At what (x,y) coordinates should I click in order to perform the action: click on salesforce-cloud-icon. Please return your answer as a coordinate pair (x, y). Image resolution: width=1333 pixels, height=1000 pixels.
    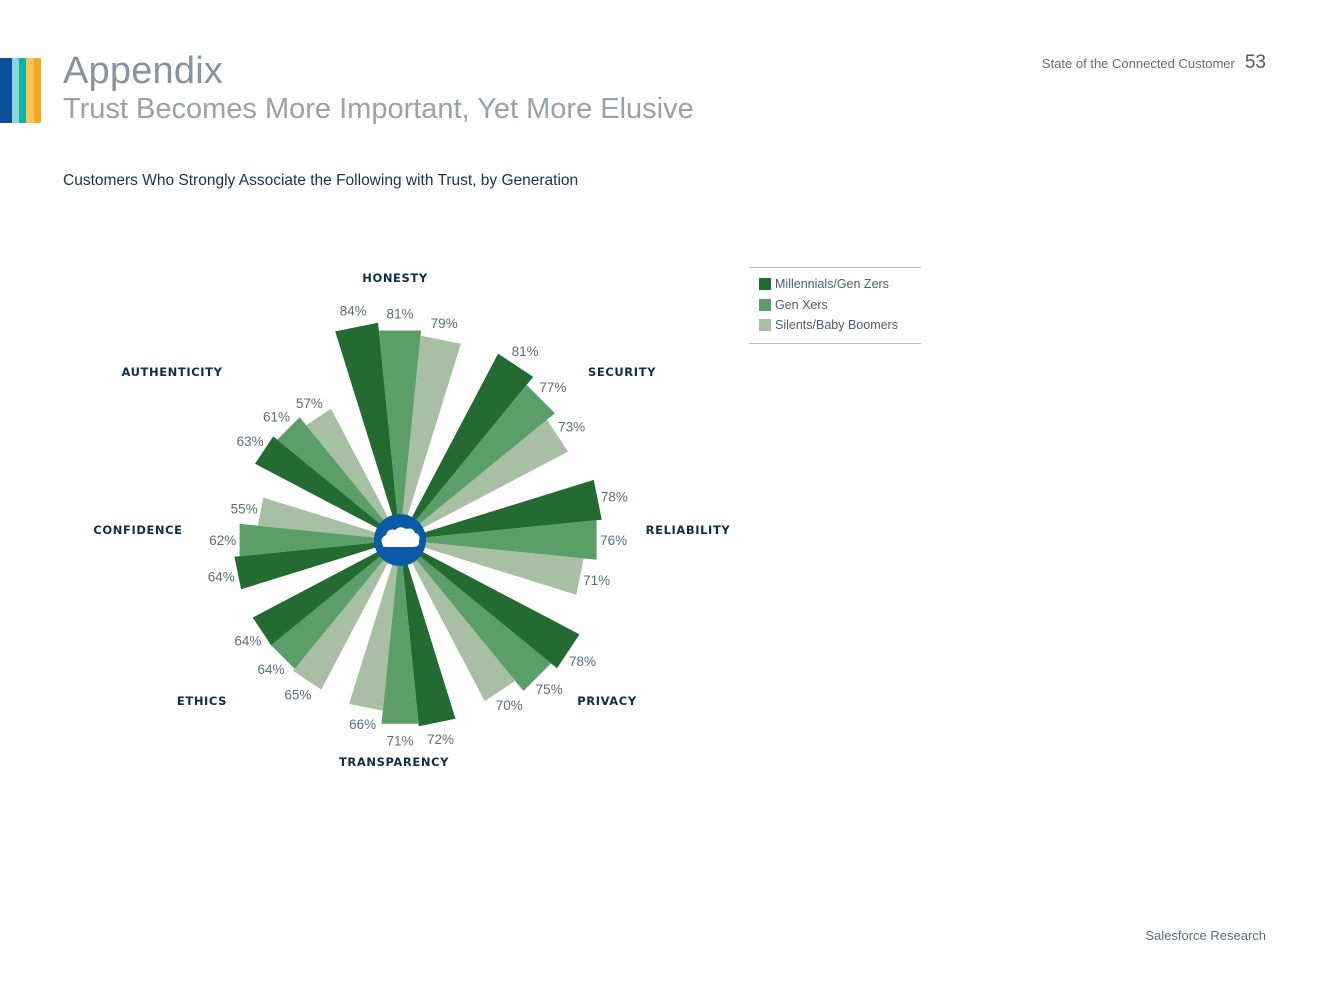
    Looking at the image, I should click on (400, 540).